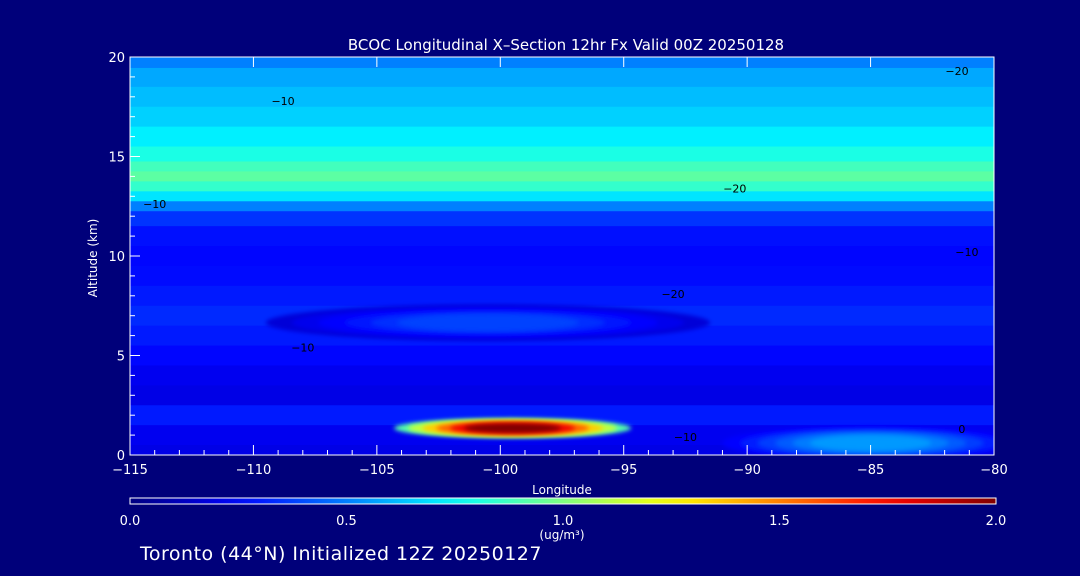 This screenshot has height=576, width=1080. What do you see at coordinates (116, 158) in the screenshot?
I see `y-tick-label: 15` at bounding box center [116, 158].